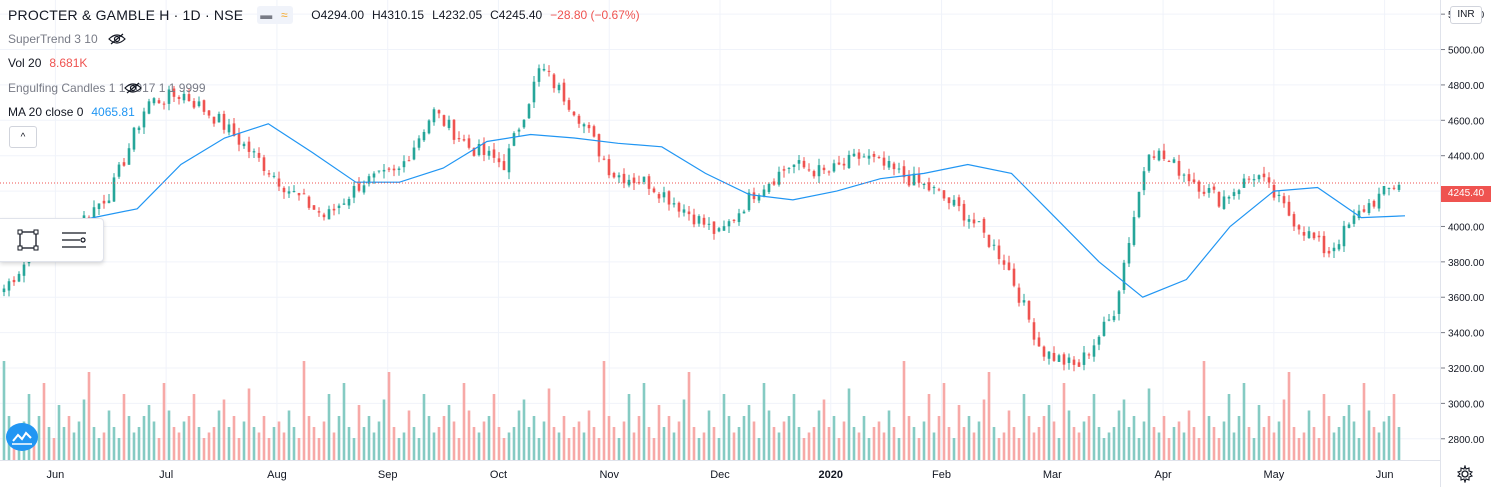 The image size is (1494, 493). What do you see at coordinates (28, 240) in the screenshot?
I see `rectangle-tool-button` at bounding box center [28, 240].